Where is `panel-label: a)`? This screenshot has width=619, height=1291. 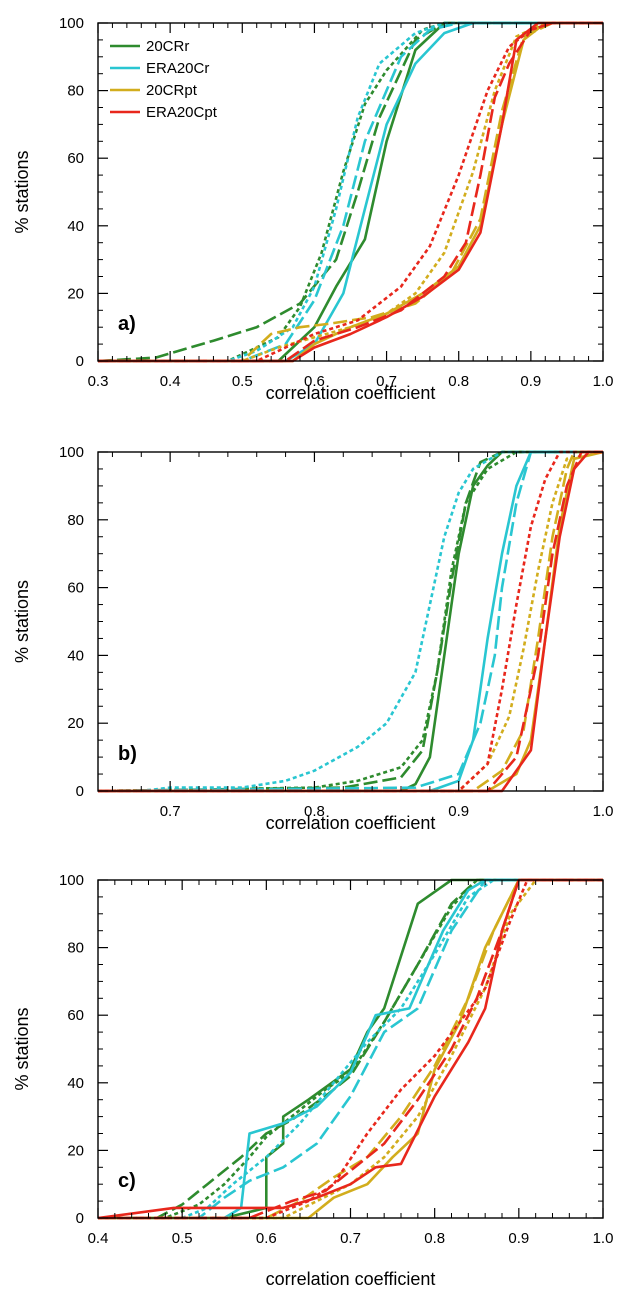
panel-label: a) is located at coordinates (127, 324).